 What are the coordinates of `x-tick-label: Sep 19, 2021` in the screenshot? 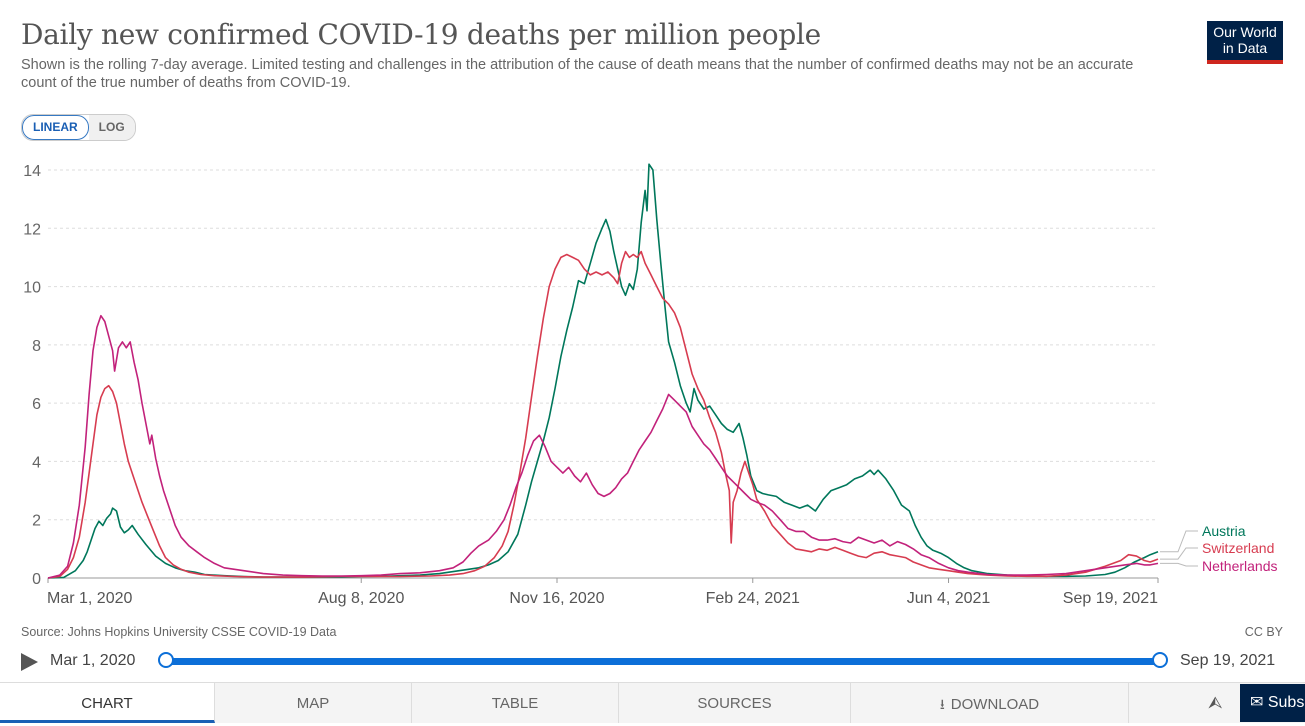 It's located at (1110, 598).